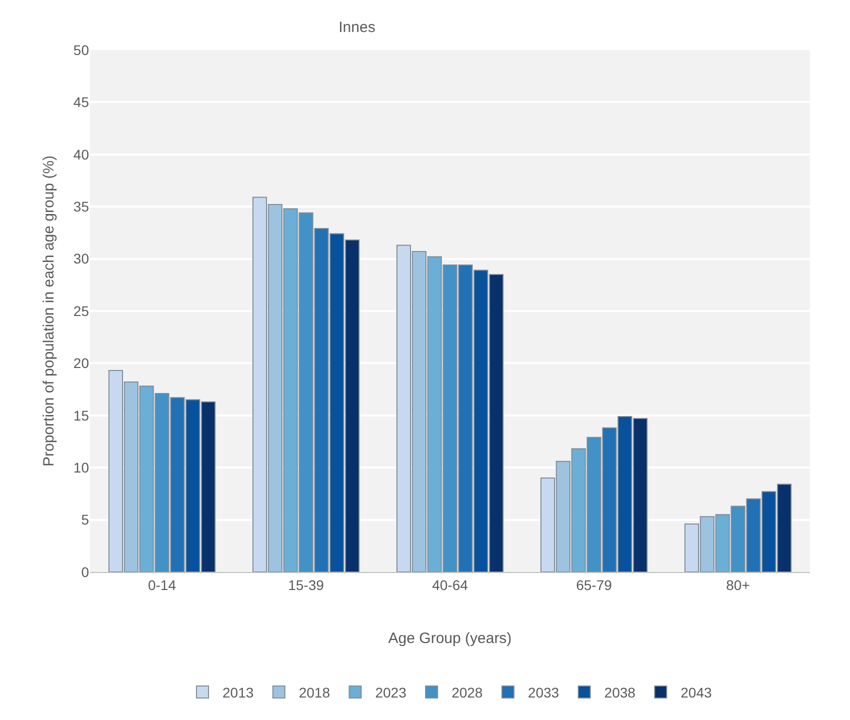 This screenshot has height=720, width=850. I want to click on y-tick-label: 5, so click(85, 520).